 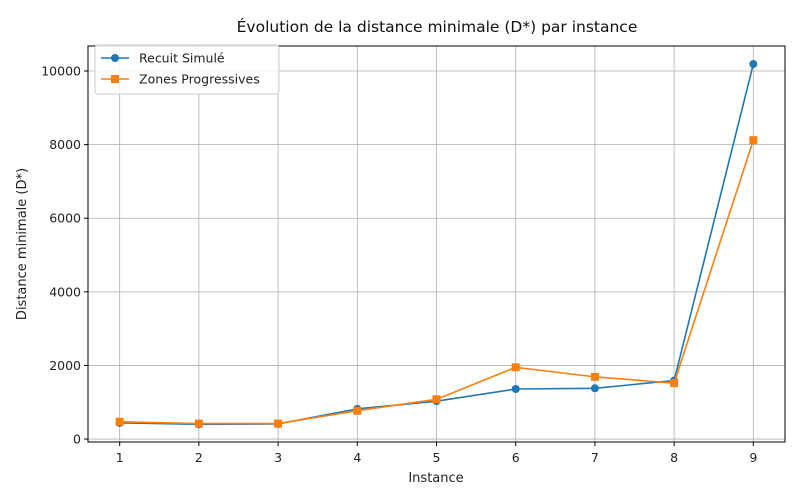 I want to click on x-tick-label: 9, so click(x=753, y=457).